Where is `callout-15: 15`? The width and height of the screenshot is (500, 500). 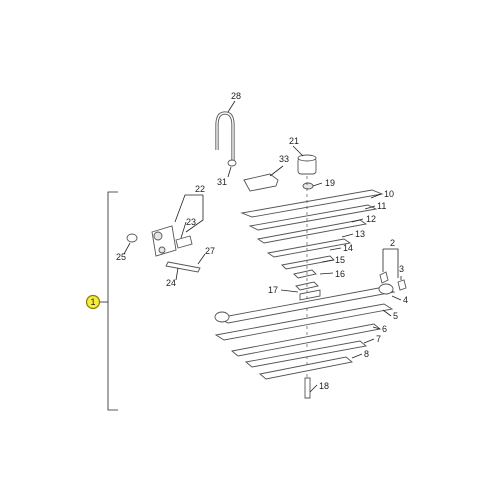
callout-15: 15 is located at coordinates (340, 260).